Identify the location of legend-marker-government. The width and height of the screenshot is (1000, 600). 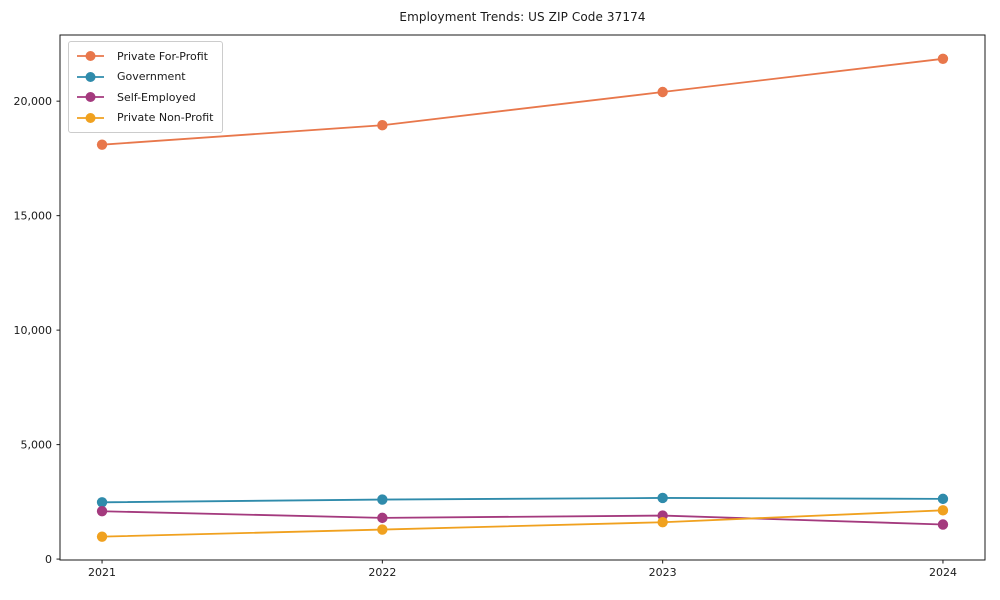
(90, 76).